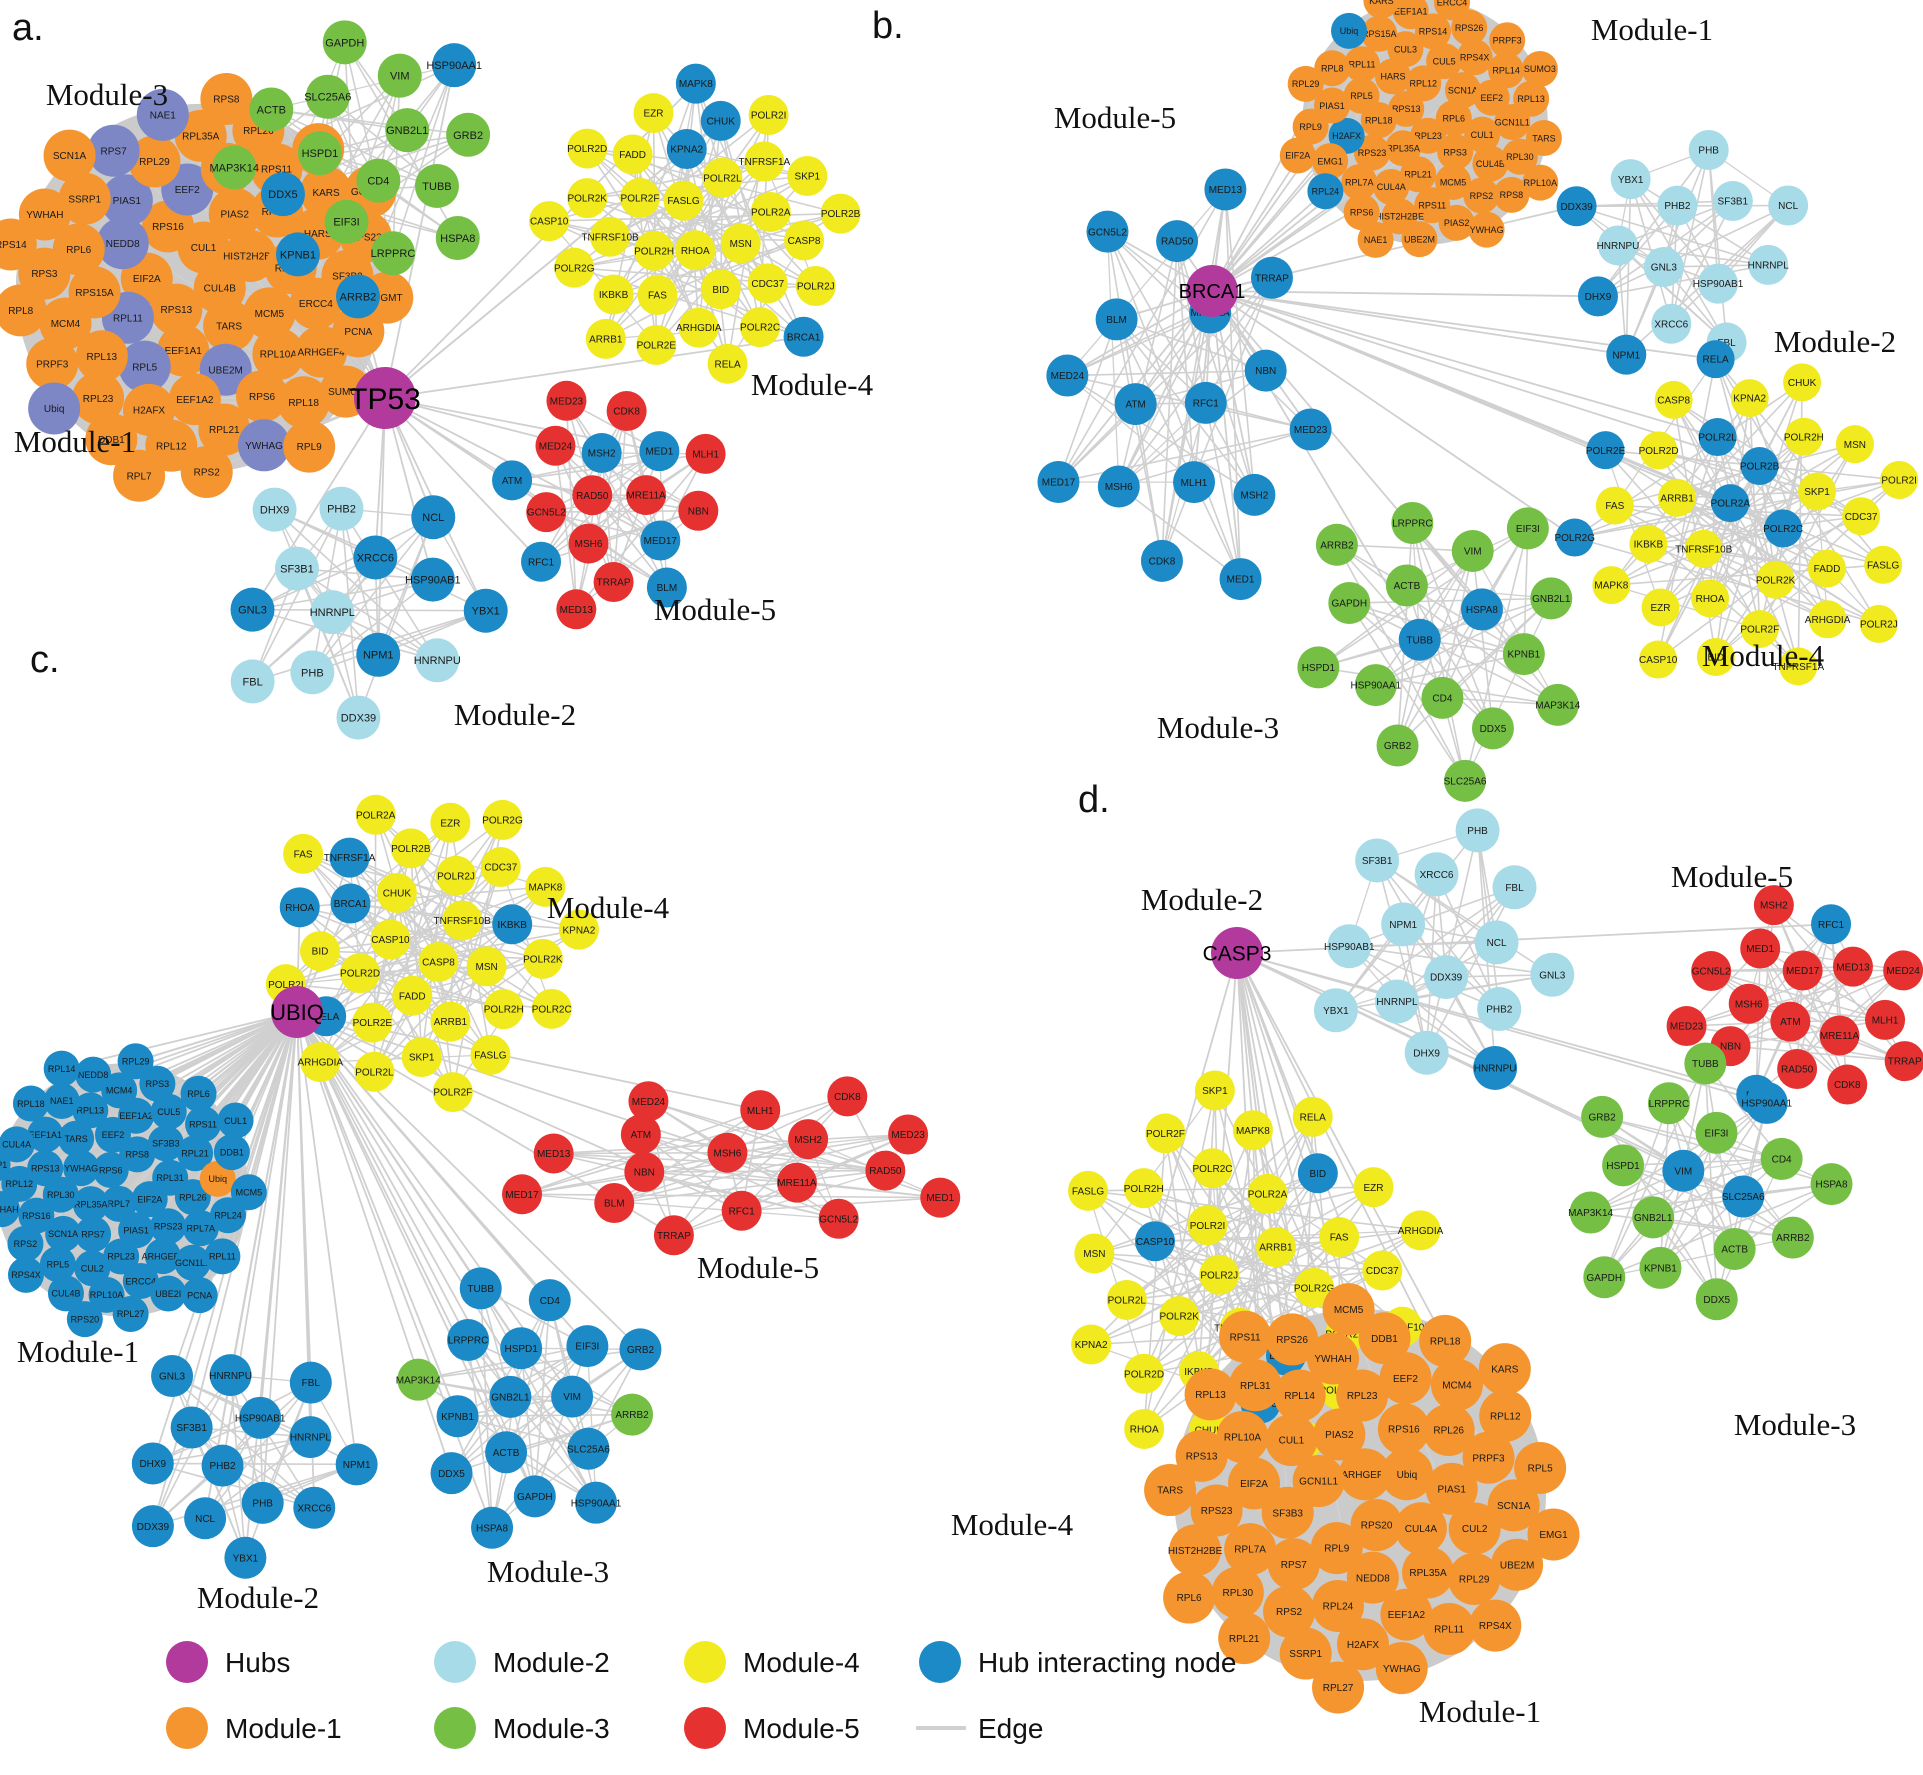 This screenshot has width=1923, height=1775. Describe the element at coordinates (25, 1243) in the screenshot. I see `node-rps2` at that location.